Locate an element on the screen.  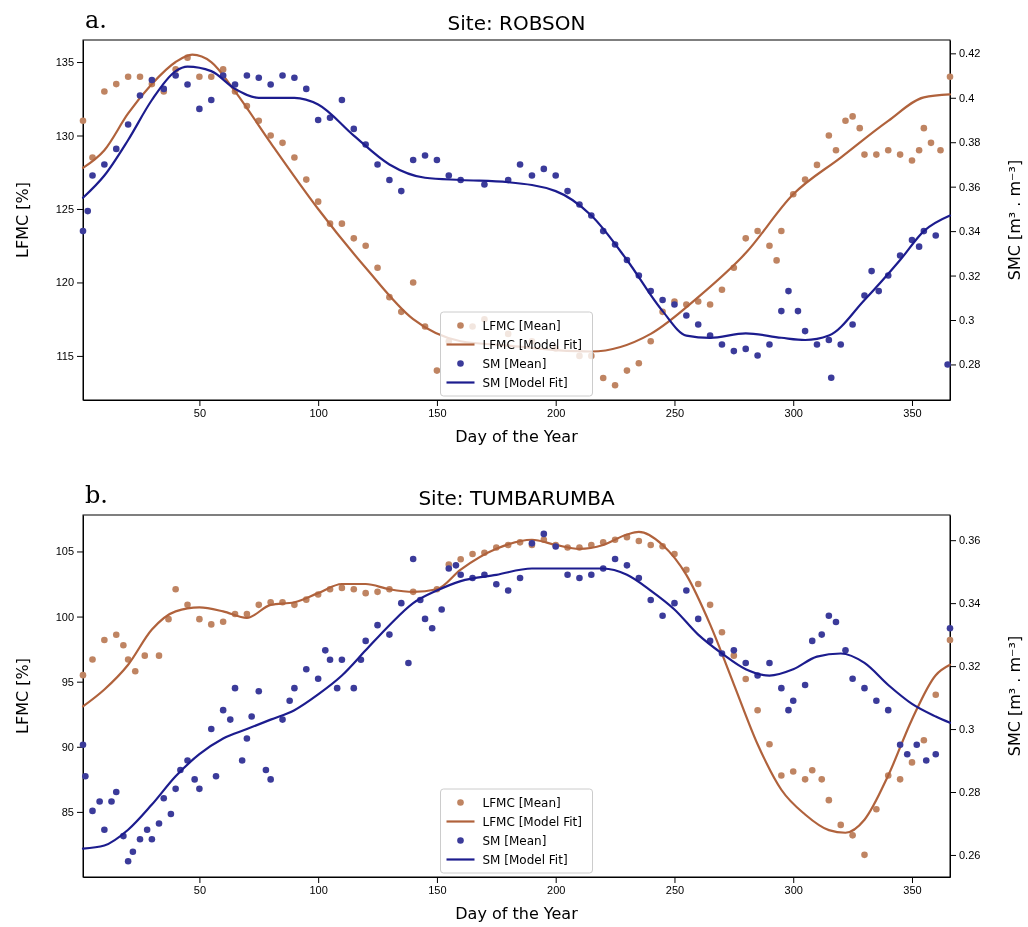
y-tick-label: 95 is located at coordinates (67, 681).